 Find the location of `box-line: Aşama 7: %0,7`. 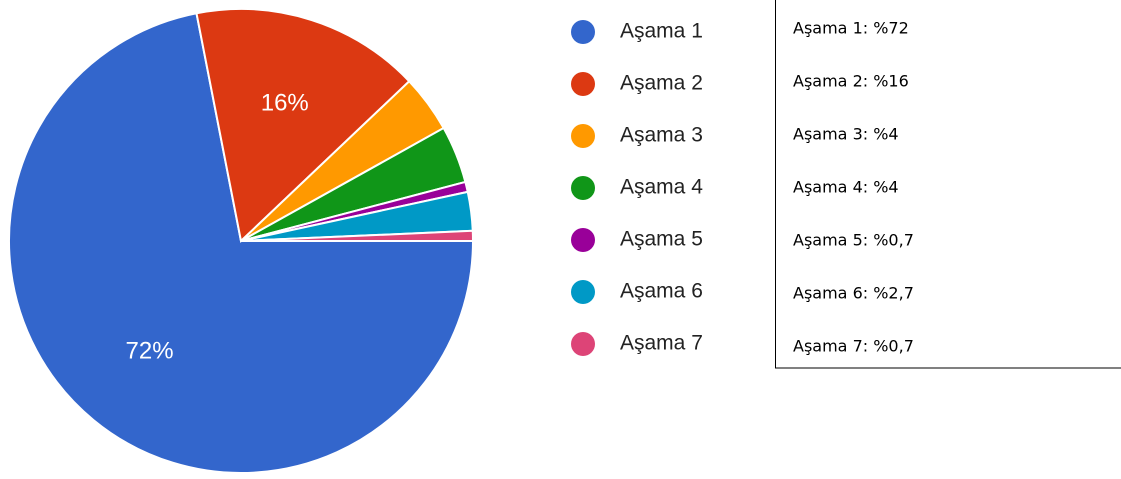

box-line: Aşama 7: %0,7 is located at coordinates (853, 346).